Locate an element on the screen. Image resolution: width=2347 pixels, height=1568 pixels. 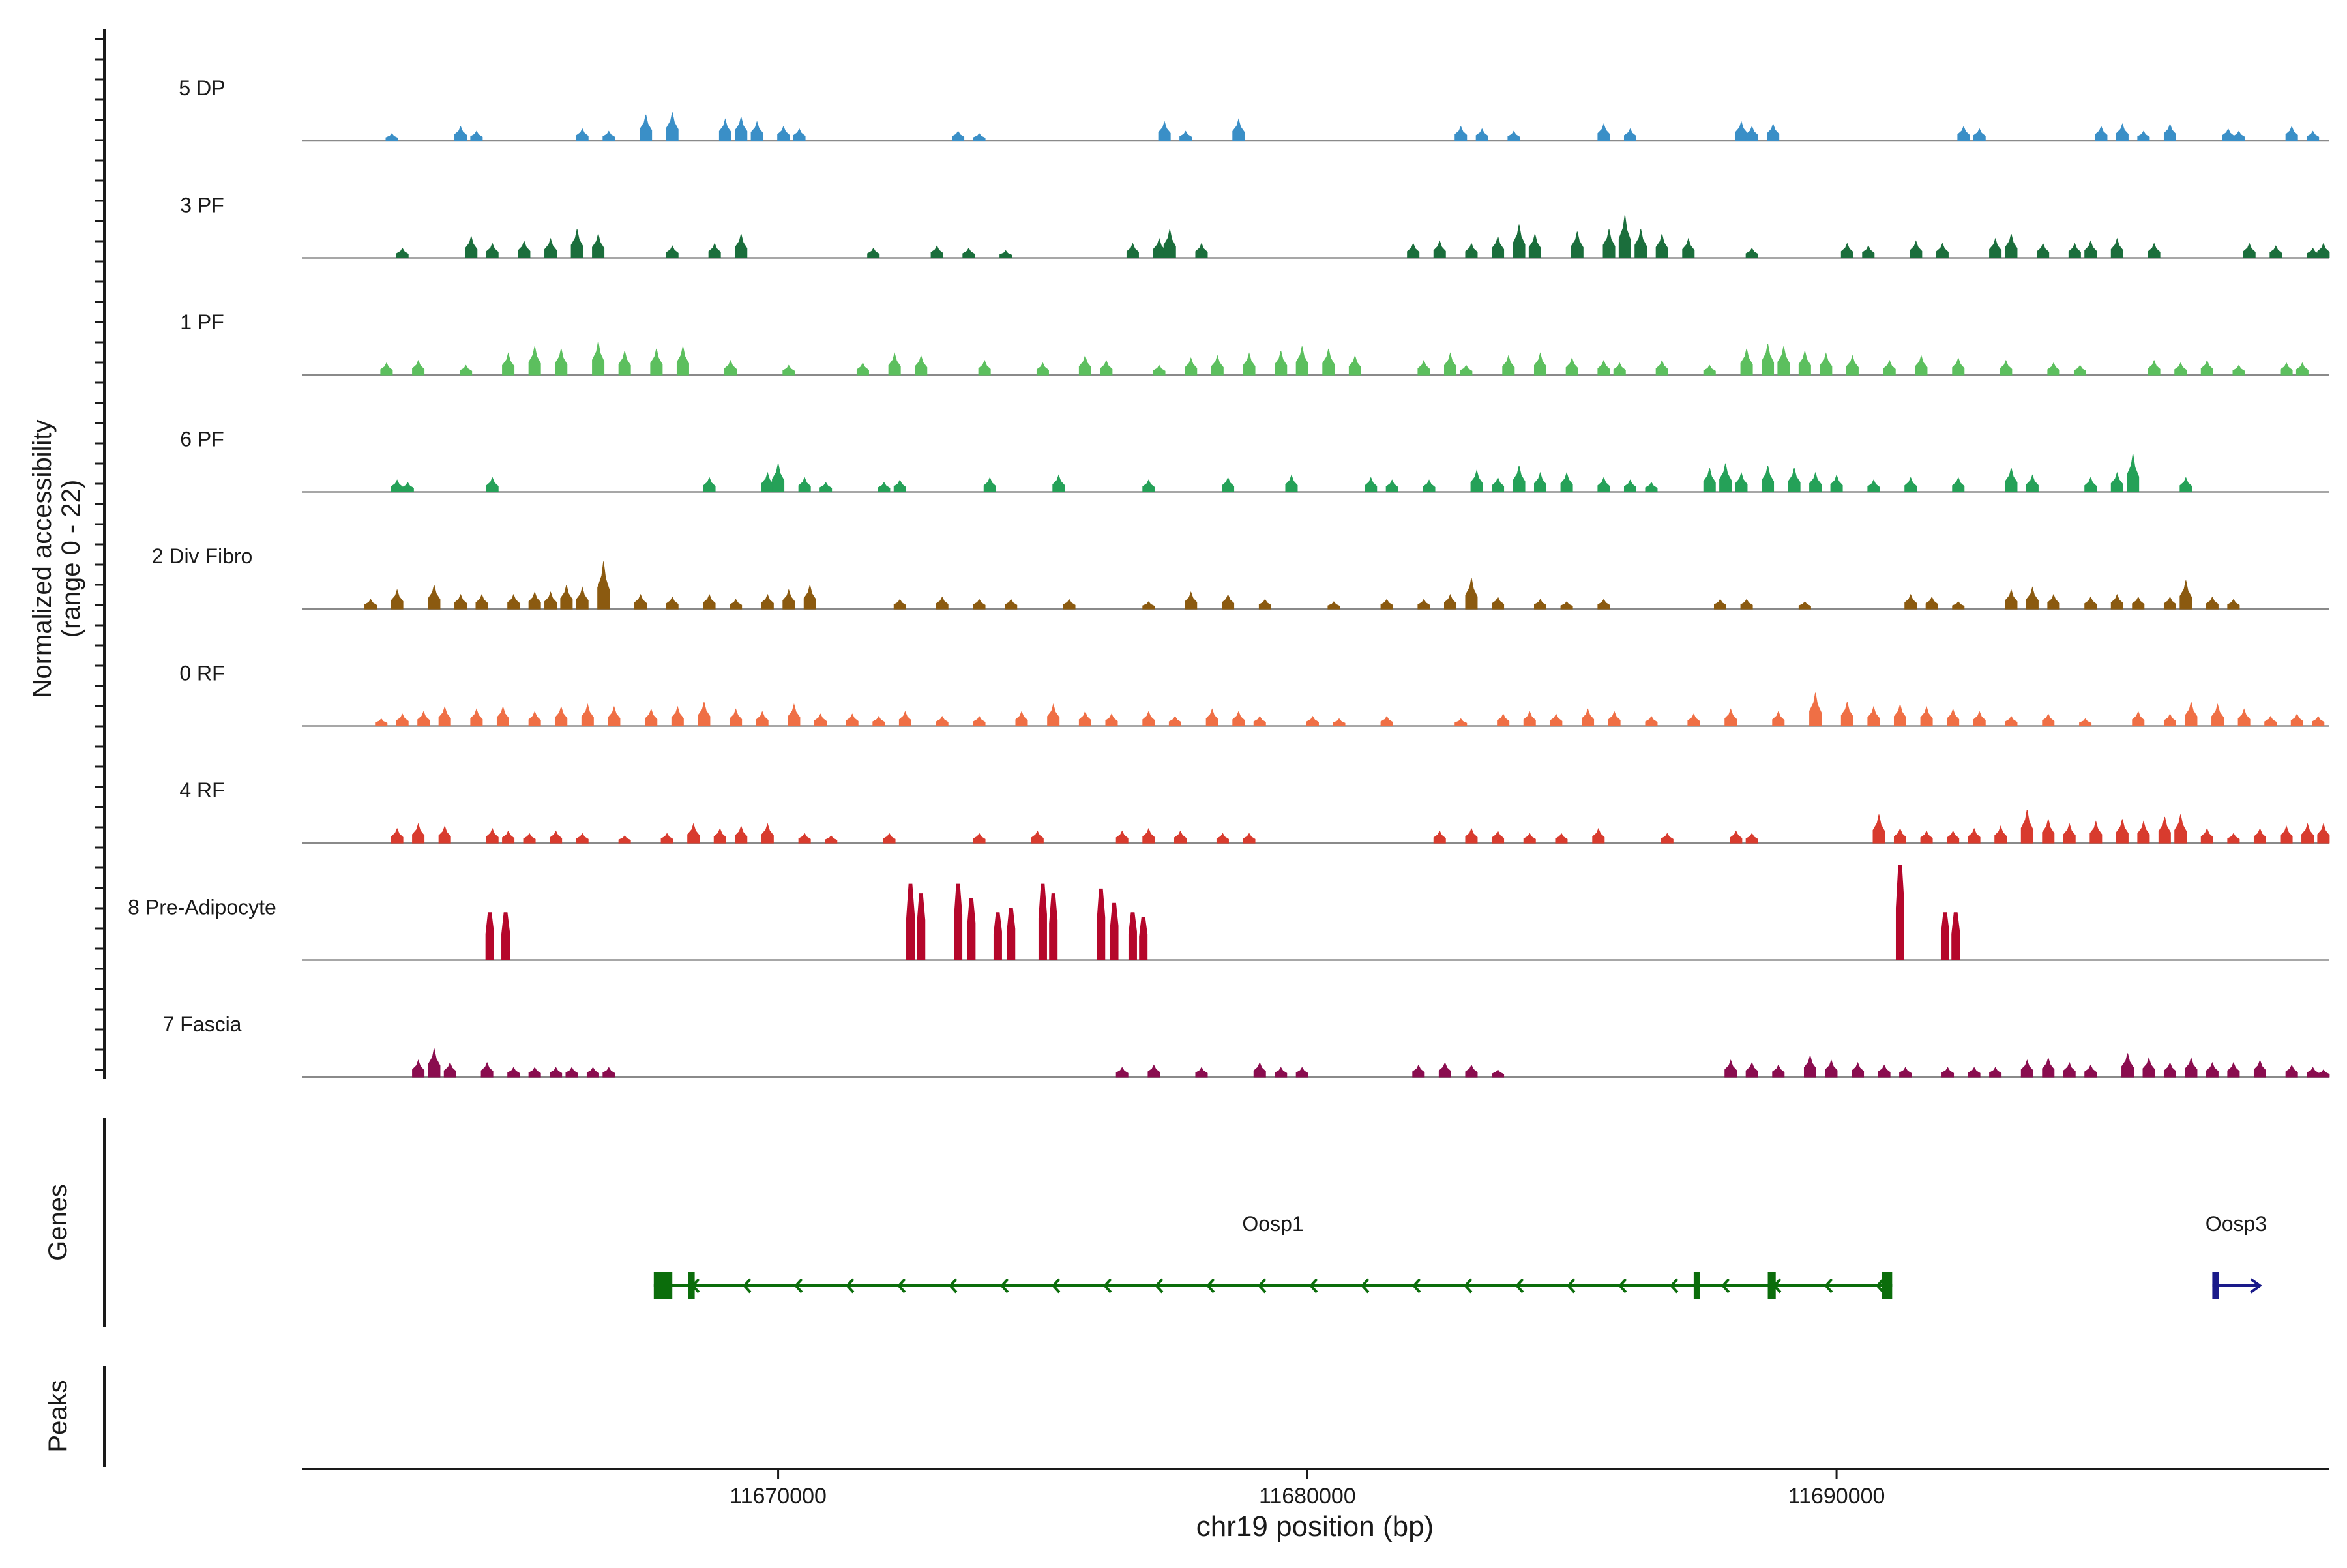
genes-panel-label: Genes is located at coordinates (58, 1223).